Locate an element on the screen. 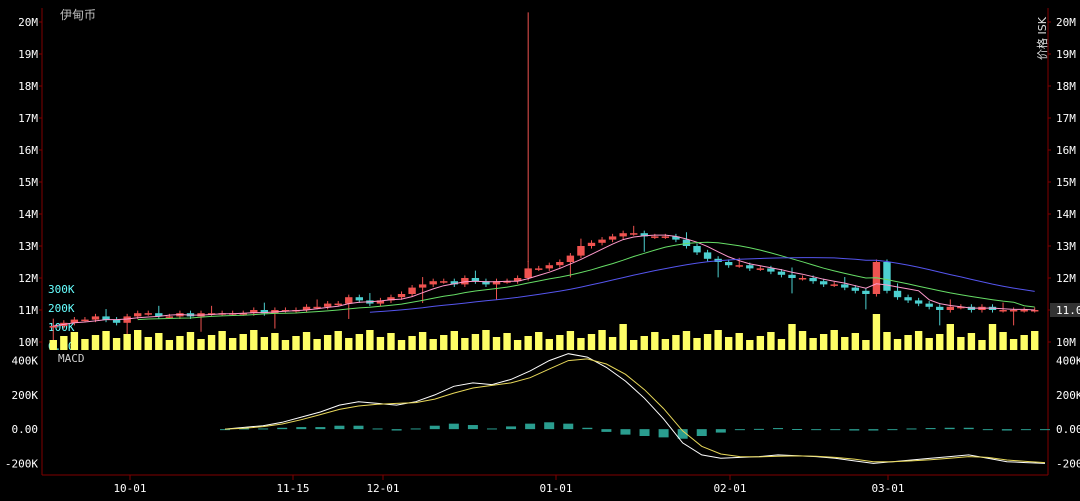 The height and width of the screenshot is (501, 1080). y-tick-label-right: 19M is located at coordinates (1066, 54).